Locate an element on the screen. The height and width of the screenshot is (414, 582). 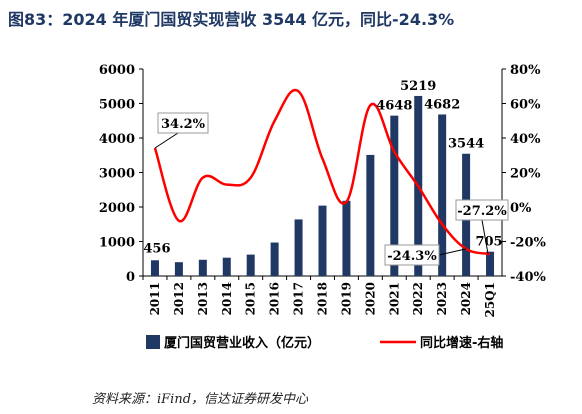
right-tick-label: -40% is located at coordinates (528, 277).